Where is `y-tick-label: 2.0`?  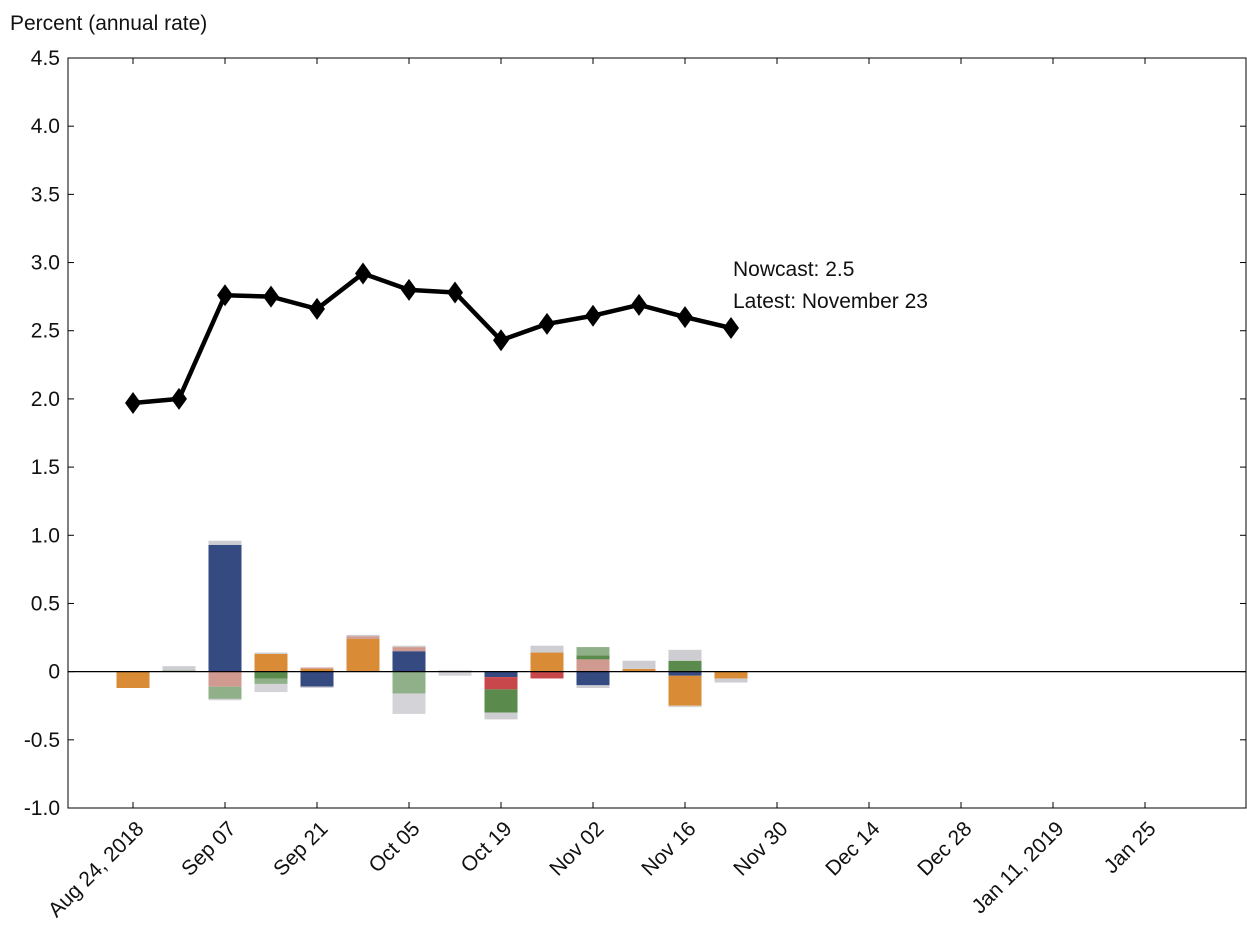 y-tick-label: 2.0 is located at coordinates (45, 399).